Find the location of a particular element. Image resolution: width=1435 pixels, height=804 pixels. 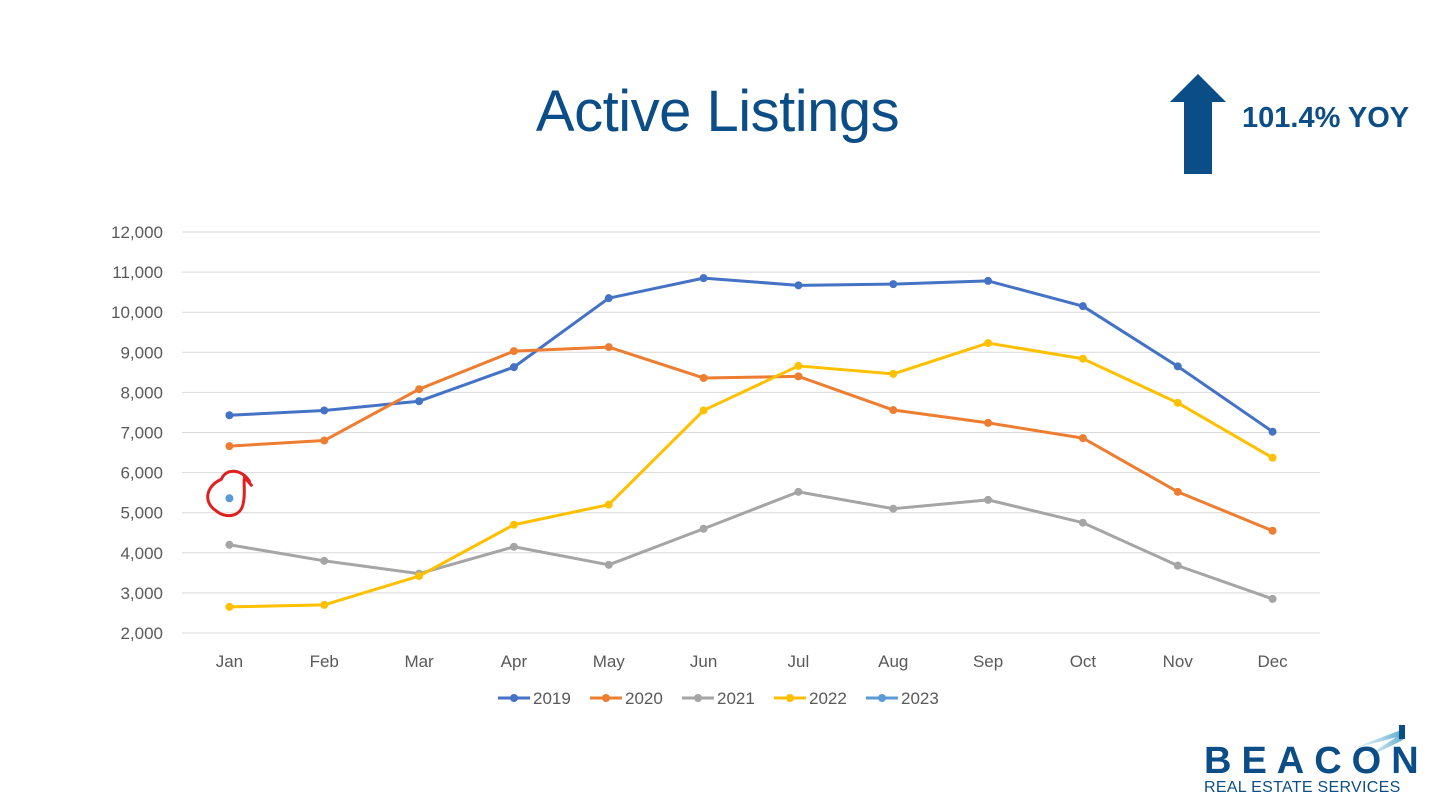

series-line-2019 is located at coordinates (751, 355).